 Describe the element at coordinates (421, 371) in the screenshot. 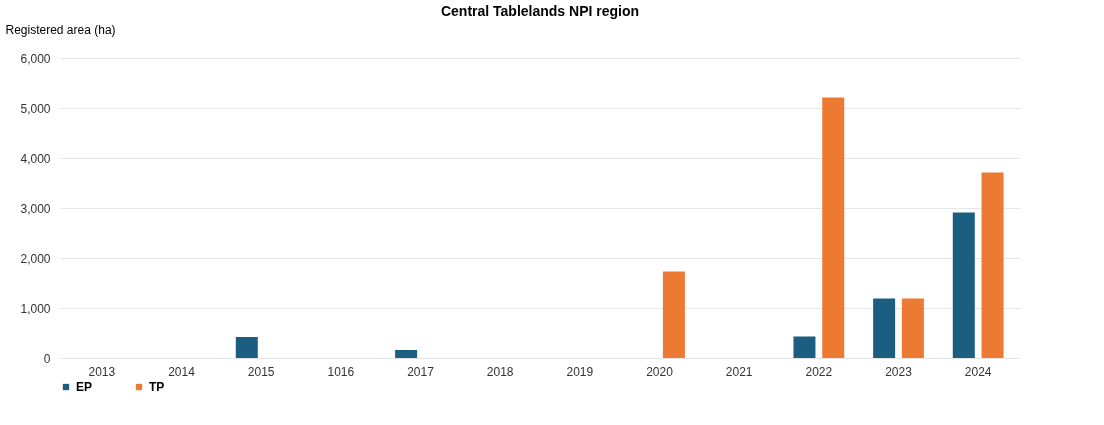

I see `x-tick-label: 2017` at that location.